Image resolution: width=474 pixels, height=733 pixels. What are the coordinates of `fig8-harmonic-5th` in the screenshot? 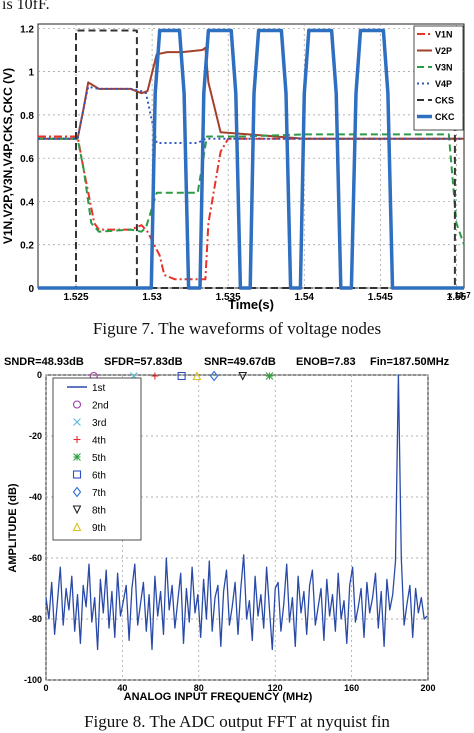 It's located at (269, 376).